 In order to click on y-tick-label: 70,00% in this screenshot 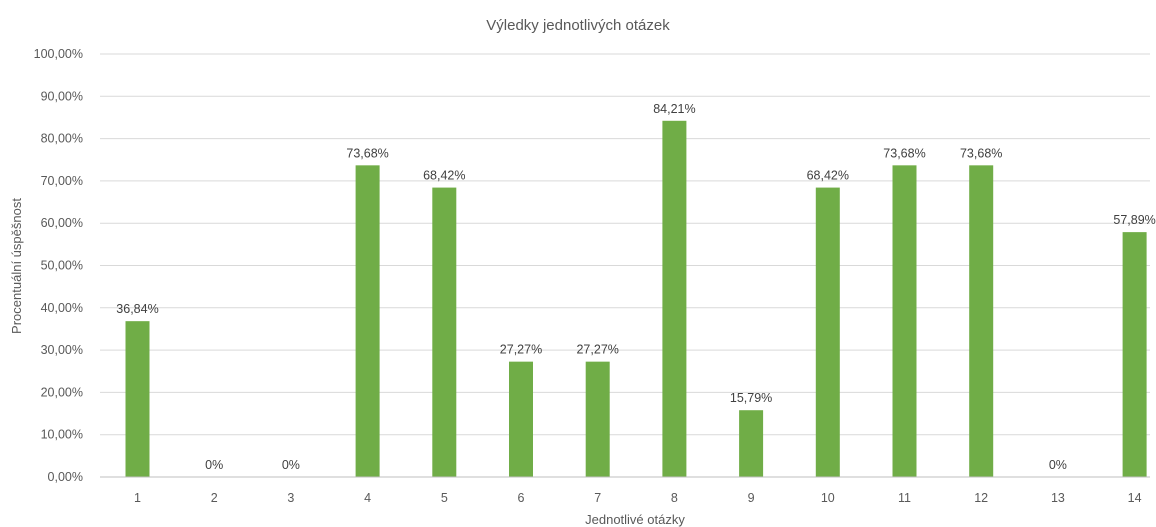, I will do `click(62, 181)`.